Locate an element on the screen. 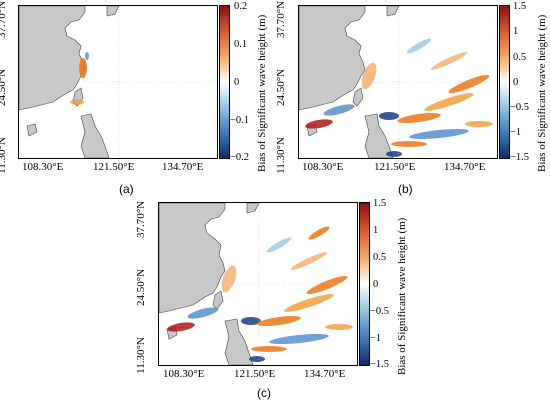 The width and height of the screenshot is (550, 403). colorbar-c is located at coordinates (364, 284).